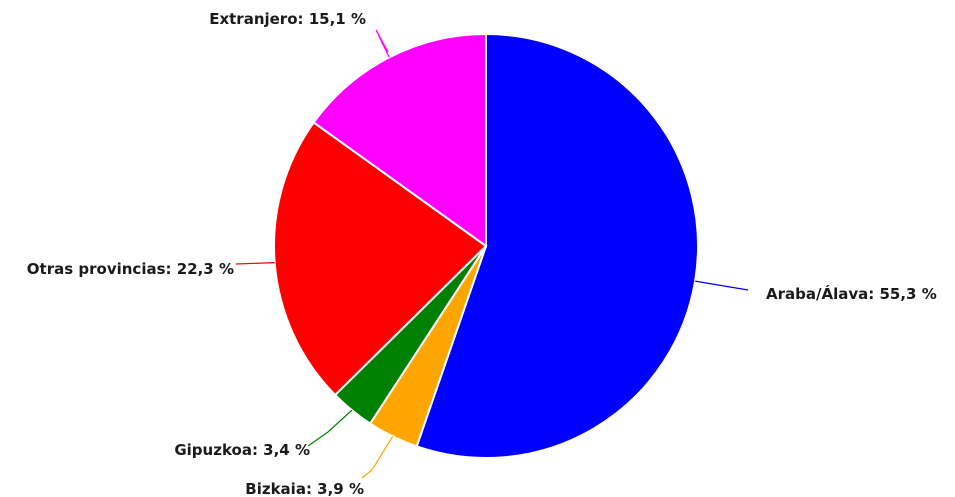  Describe the element at coordinates (130, 269) in the screenshot. I see `slice-label-otras-provincias: Otras provincias: 22,3 %` at that location.